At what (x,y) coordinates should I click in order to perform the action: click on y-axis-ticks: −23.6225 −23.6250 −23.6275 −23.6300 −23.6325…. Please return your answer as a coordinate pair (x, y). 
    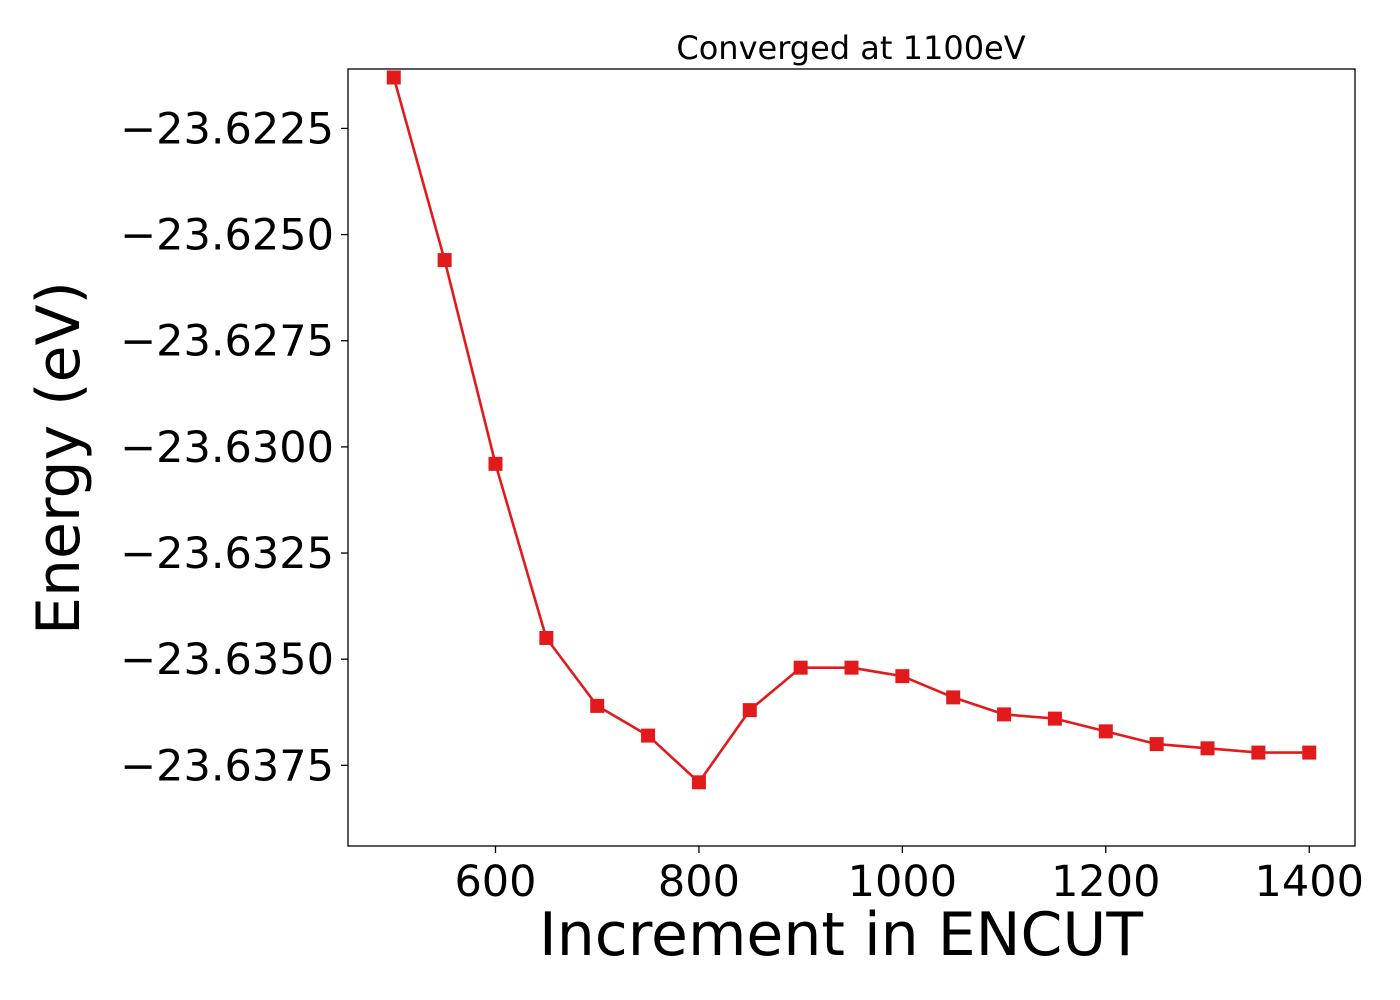
    Looking at the image, I should click on (234, 447).